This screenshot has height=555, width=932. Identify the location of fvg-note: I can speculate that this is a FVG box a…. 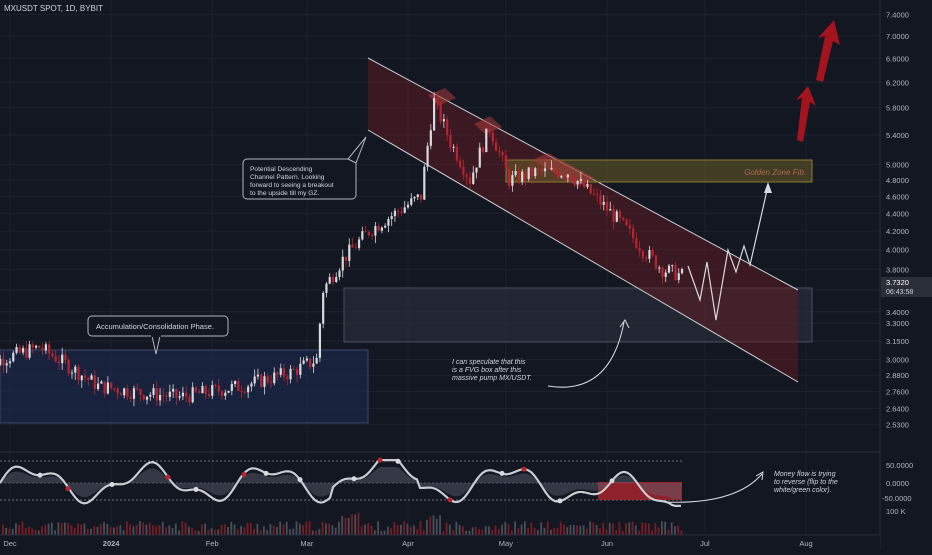
(541, 353).